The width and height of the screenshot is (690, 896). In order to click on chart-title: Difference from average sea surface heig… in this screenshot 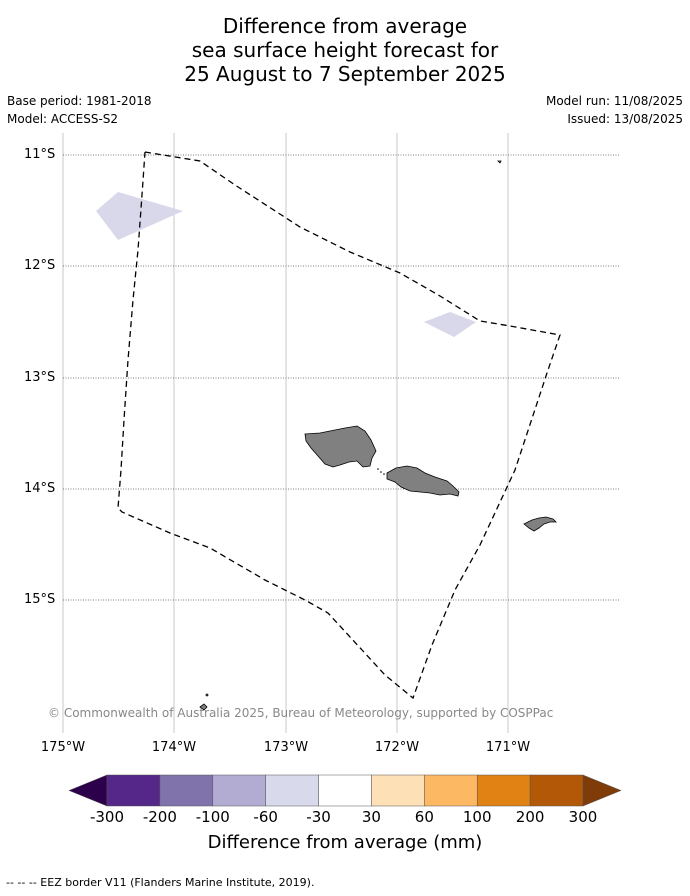, I will do `click(345, 50)`.